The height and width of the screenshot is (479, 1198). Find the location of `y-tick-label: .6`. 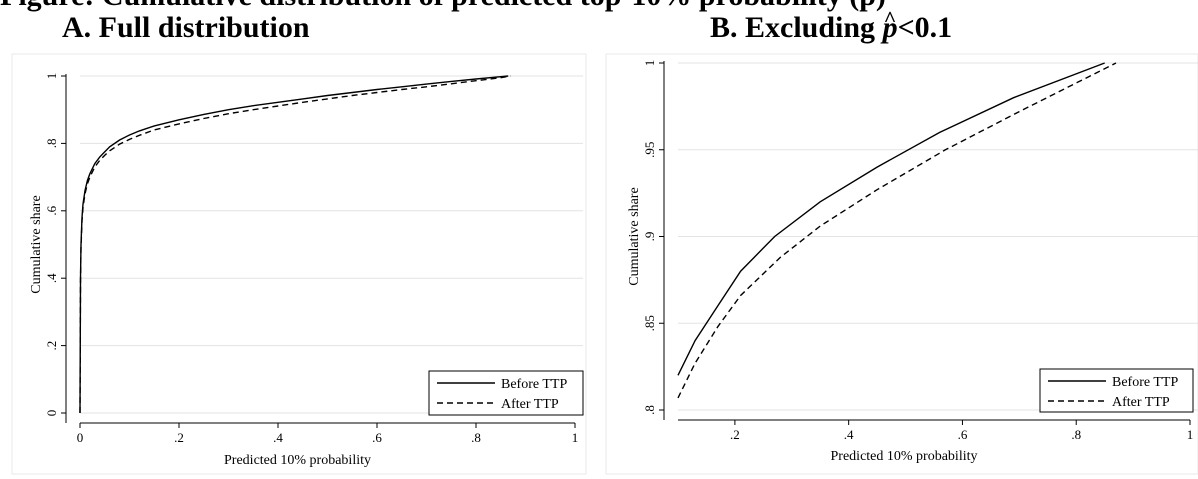

y-tick-label: .6 is located at coordinates (51, 210).